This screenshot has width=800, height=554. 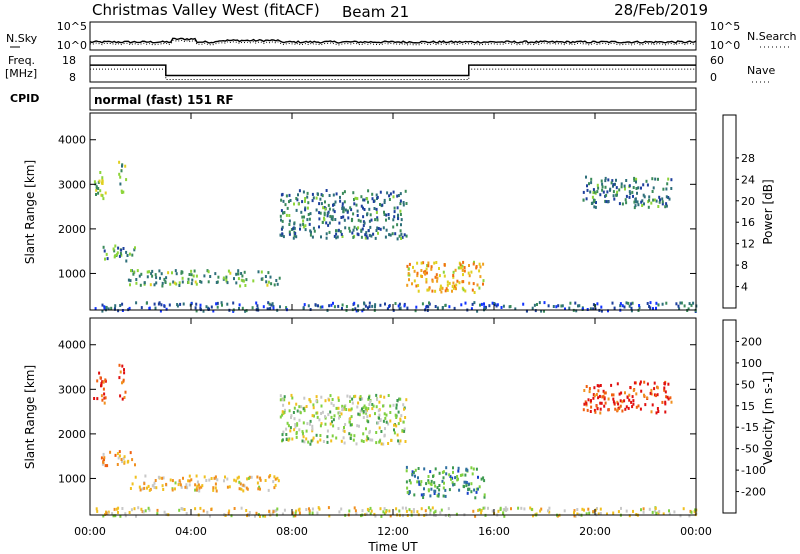 What do you see at coordinates (748, 158) in the screenshot?
I see `colorbar-tick-label: 28` at bounding box center [748, 158].